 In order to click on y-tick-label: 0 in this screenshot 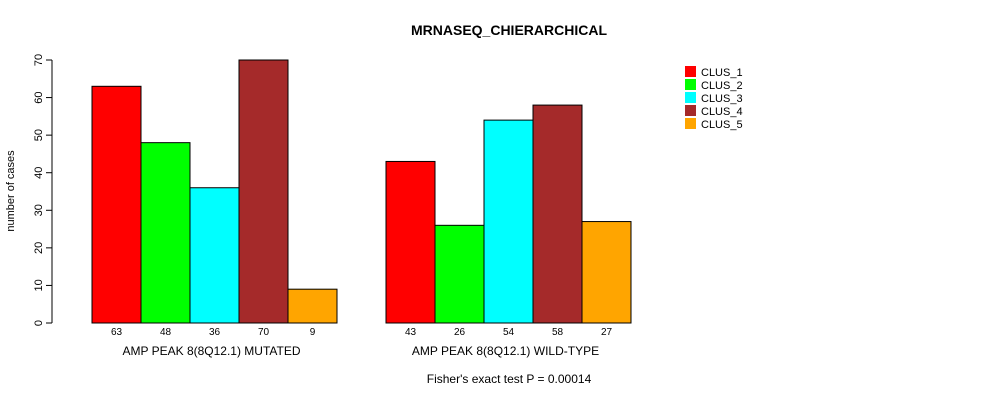, I will do `click(39, 323)`.